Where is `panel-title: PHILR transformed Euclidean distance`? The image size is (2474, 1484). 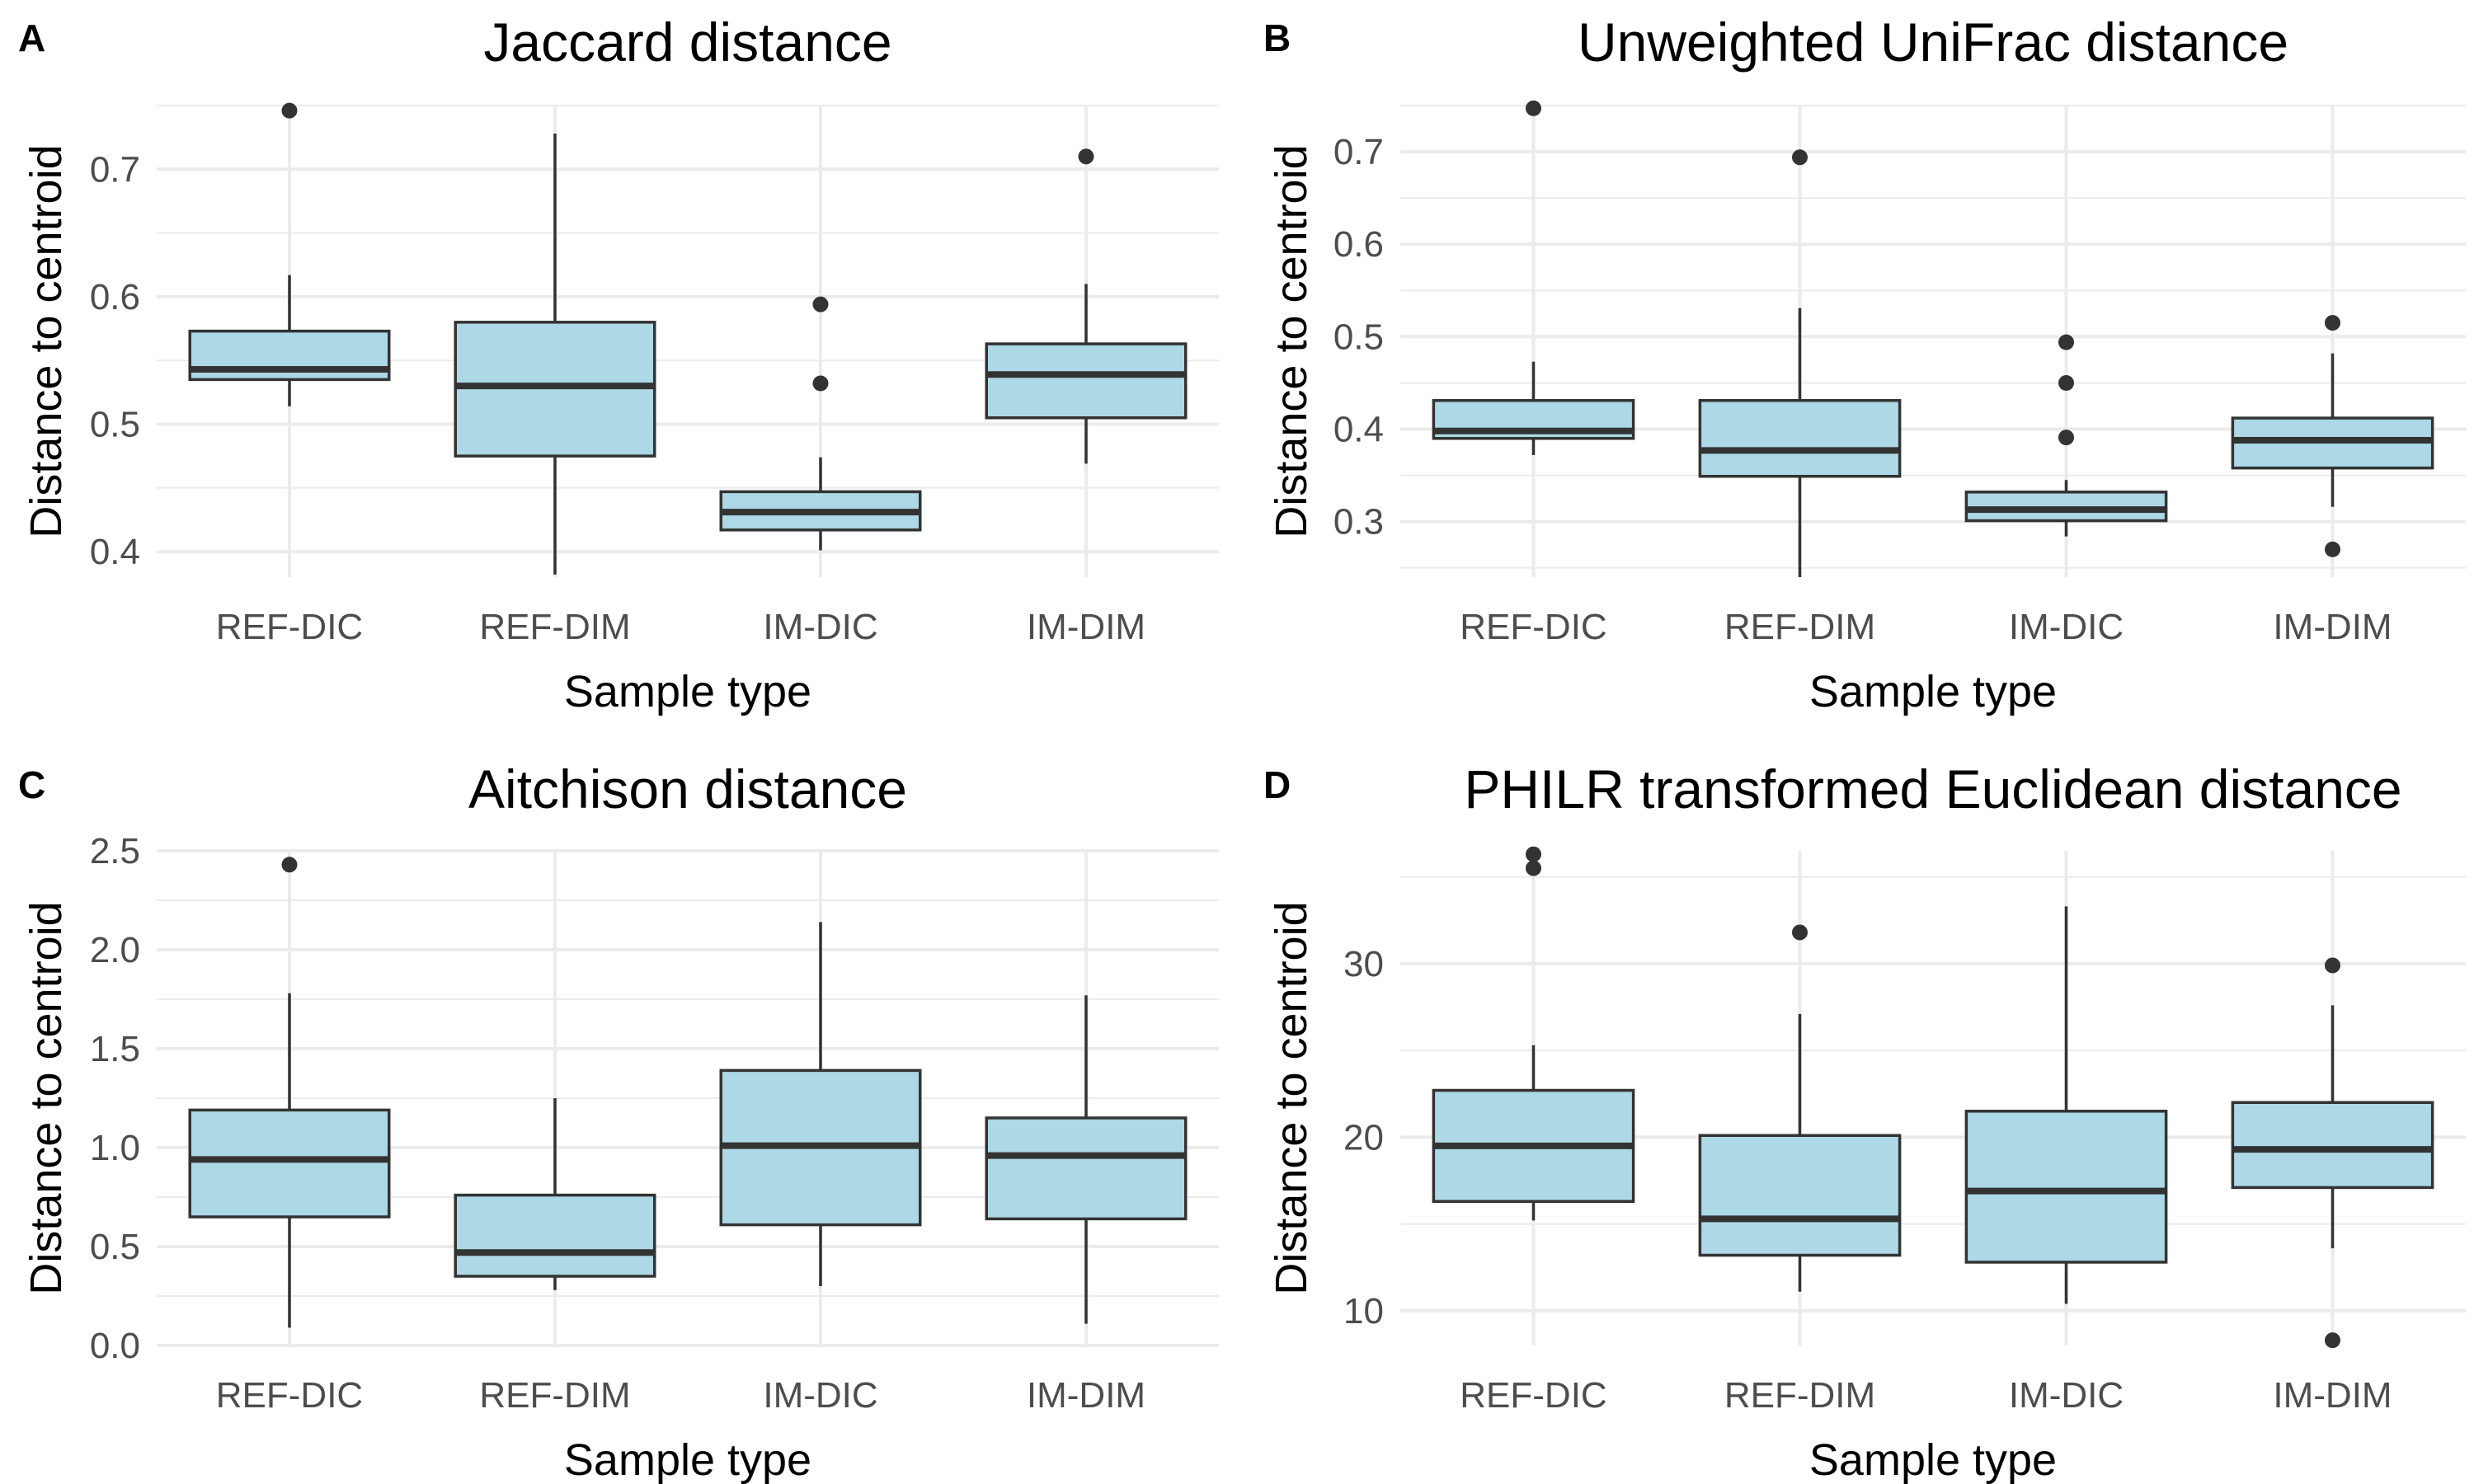
panel-title: PHILR transformed Euclidean distance is located at coordinates (1932, 788).